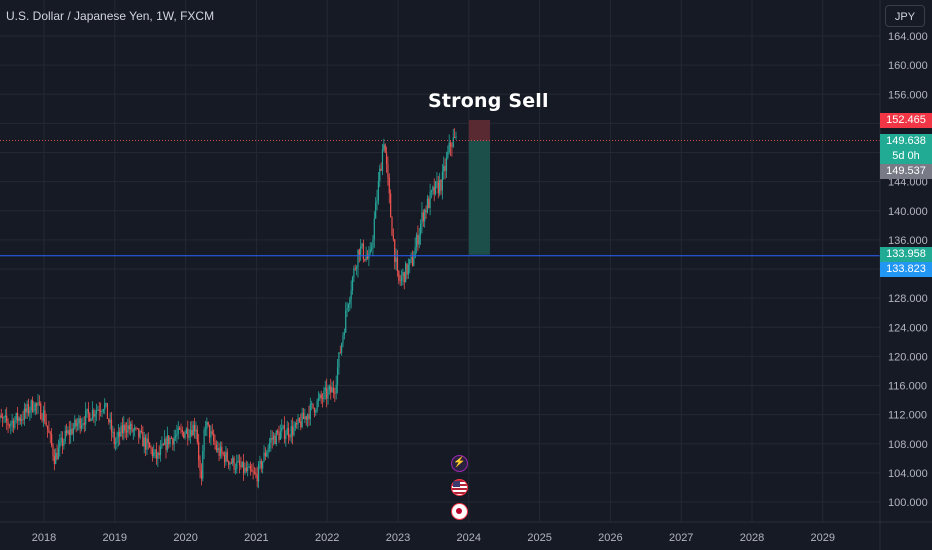  What do you see at coordinates (681, 538) in the screenshot?
I see `x-tick-label: 2027` at bounding box center [681, 538].